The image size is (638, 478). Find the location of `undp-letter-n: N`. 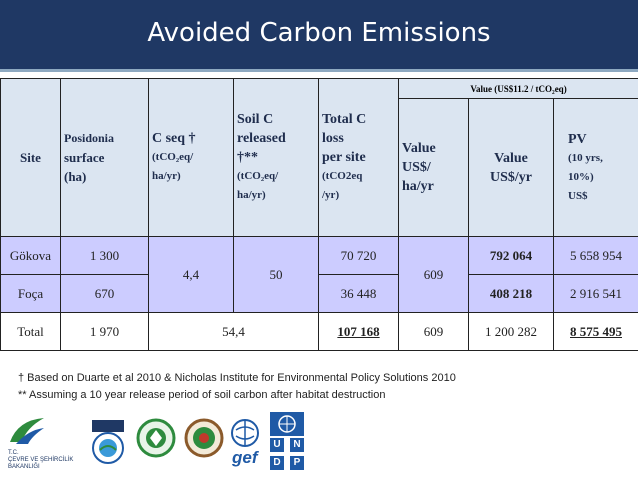

undp-letter-n: N is located at coordinates (297, 445).